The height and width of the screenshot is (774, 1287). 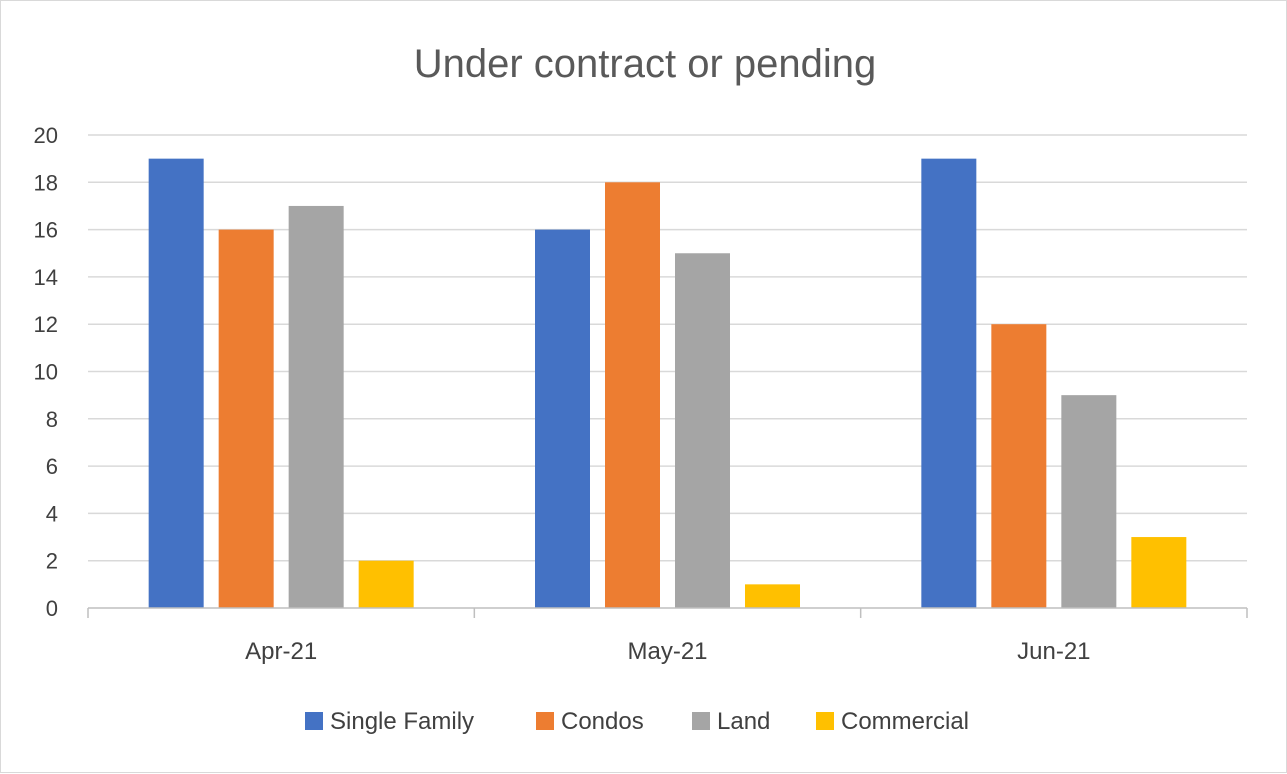 I want to click on y-tick-label: 6, so click(x=52, y=466).